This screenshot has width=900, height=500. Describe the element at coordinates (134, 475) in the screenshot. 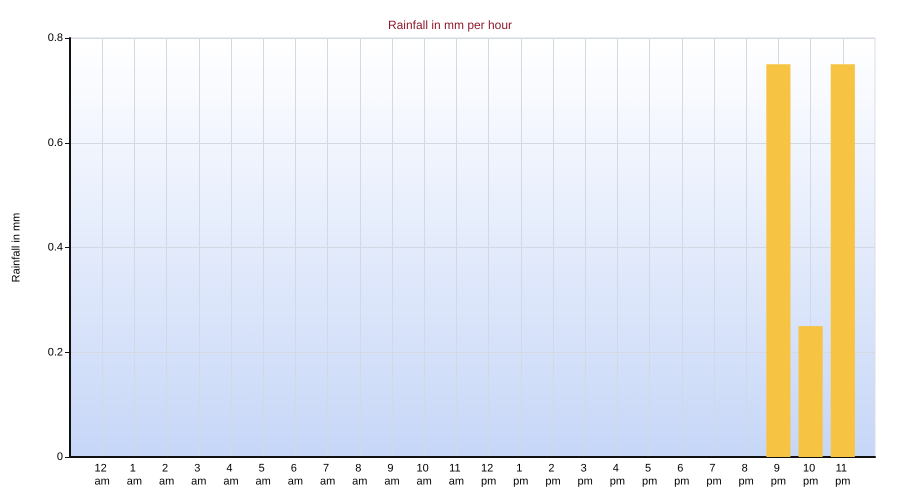

I see `x-tick-label: 1 am` at that location.